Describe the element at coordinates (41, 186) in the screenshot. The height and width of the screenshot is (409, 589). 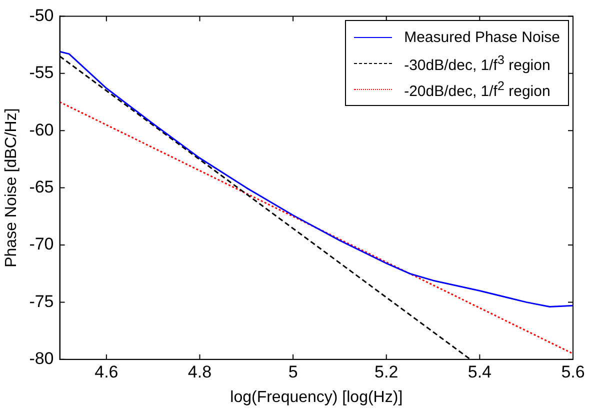
I see `y-tick-label: -65` at that location.